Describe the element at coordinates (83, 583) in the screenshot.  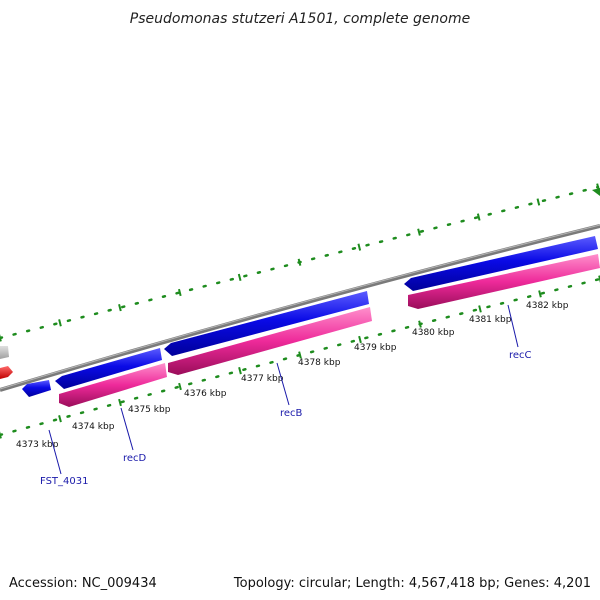
I see `accession-text: Accession: NC_009434` at that location.